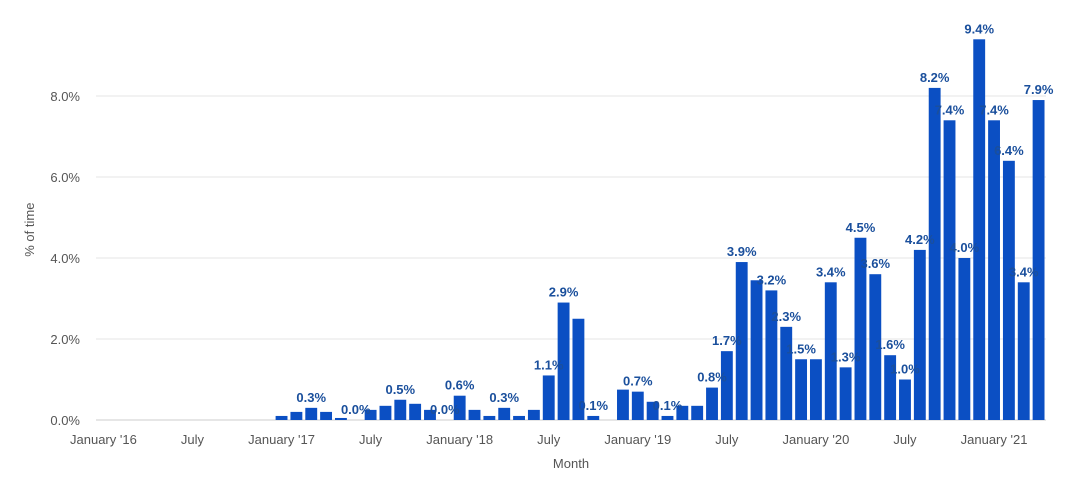  Describe the element at coordinates (638, 381) in the screenshot. I see `data-label-2019-01: 0.7%` at that location.